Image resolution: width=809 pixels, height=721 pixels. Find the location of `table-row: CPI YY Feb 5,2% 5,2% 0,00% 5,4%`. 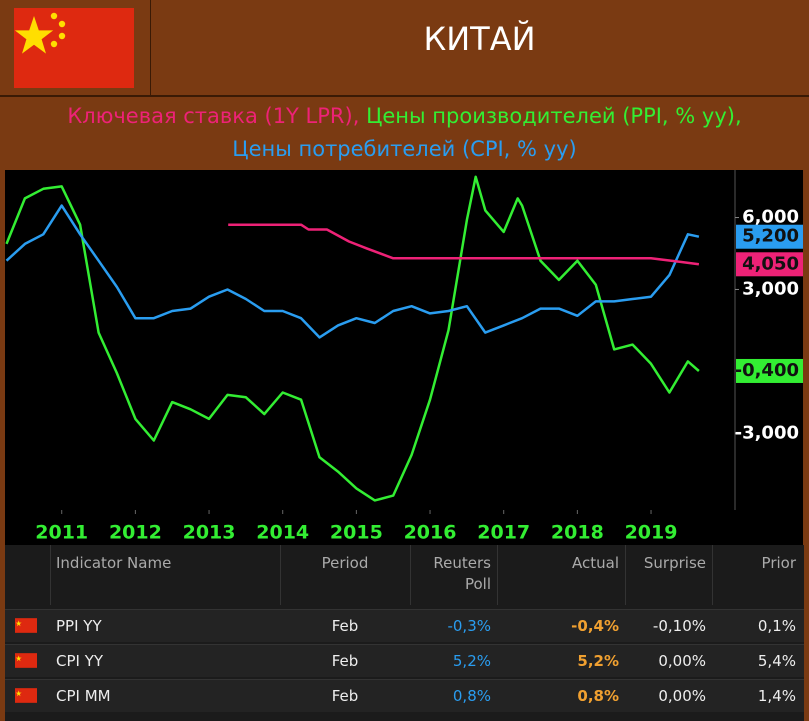

table-row: CPI YY Feb 5,2% 5,2% 0,00% 5,4% is located at coordinates (404, 660).